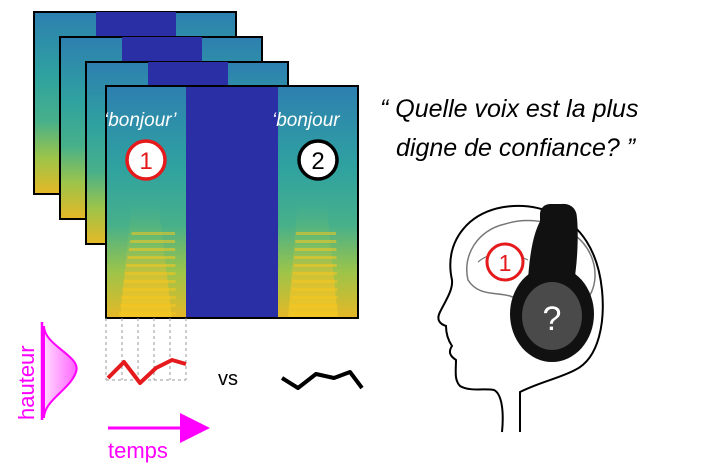  What do you see at coordinates (306, 120) in the screenshot?
I see `stimulus-word-second: ‘bonjour` at bounding box center [306, 120].